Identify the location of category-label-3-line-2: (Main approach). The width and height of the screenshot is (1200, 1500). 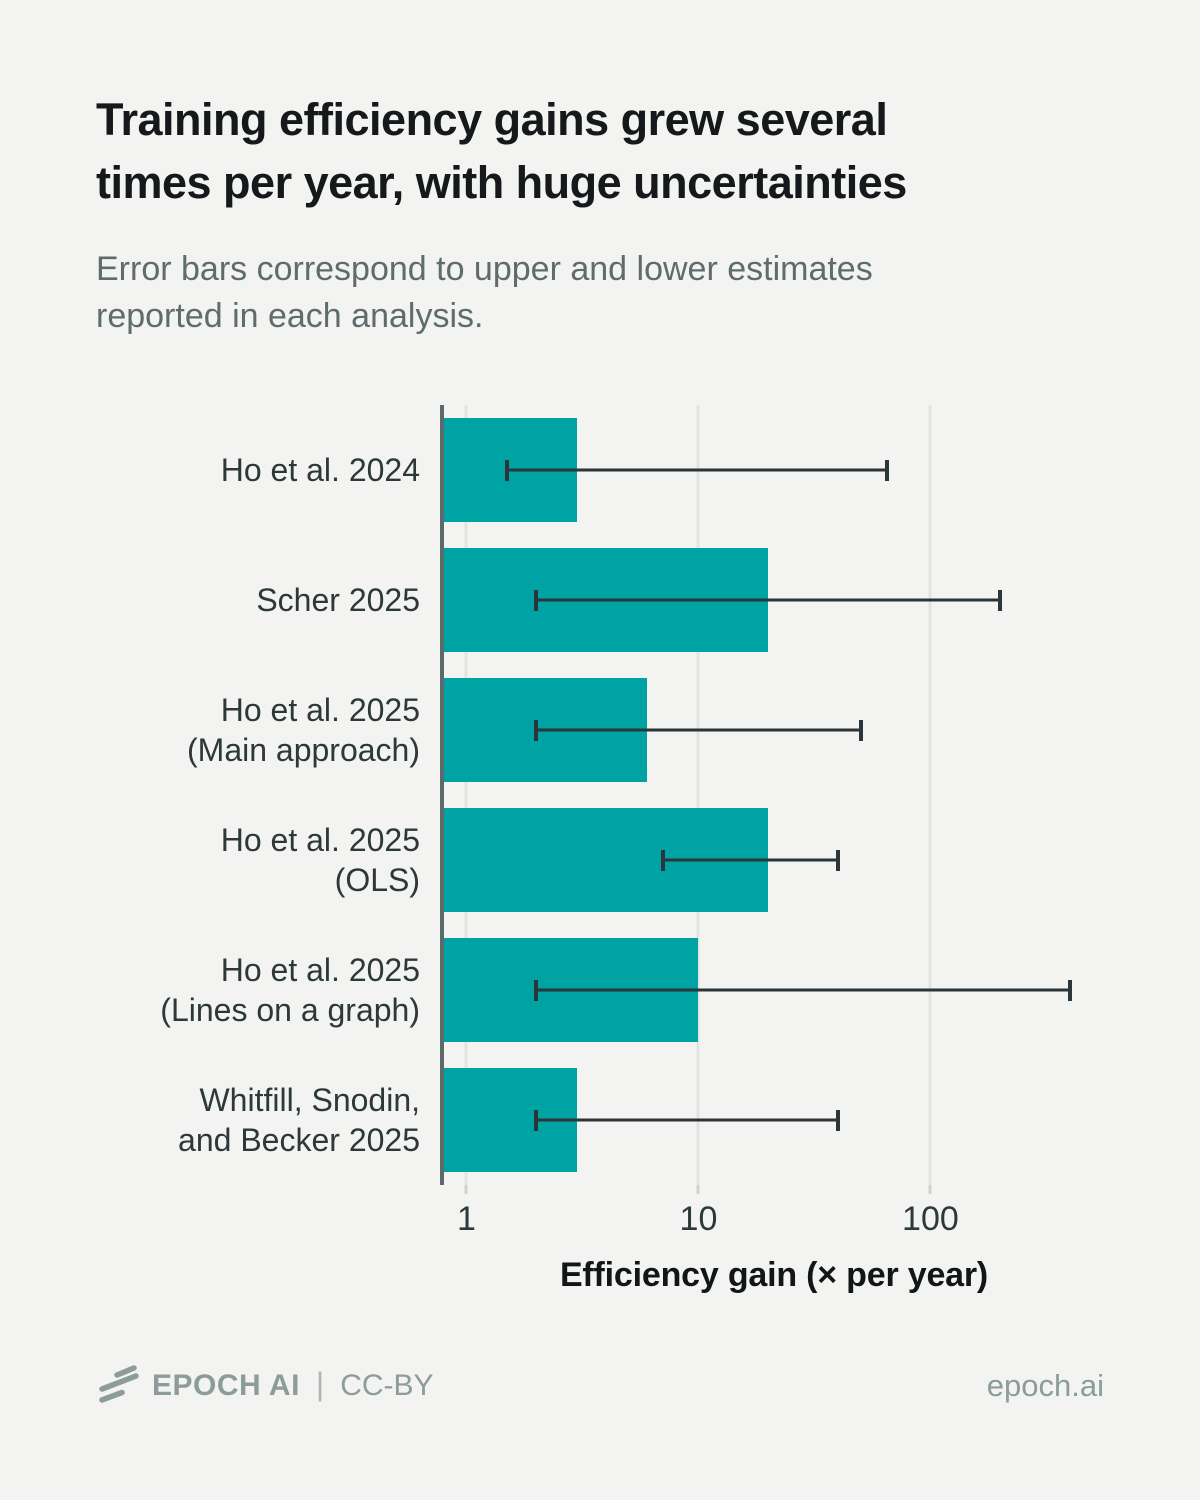
(303, 750).